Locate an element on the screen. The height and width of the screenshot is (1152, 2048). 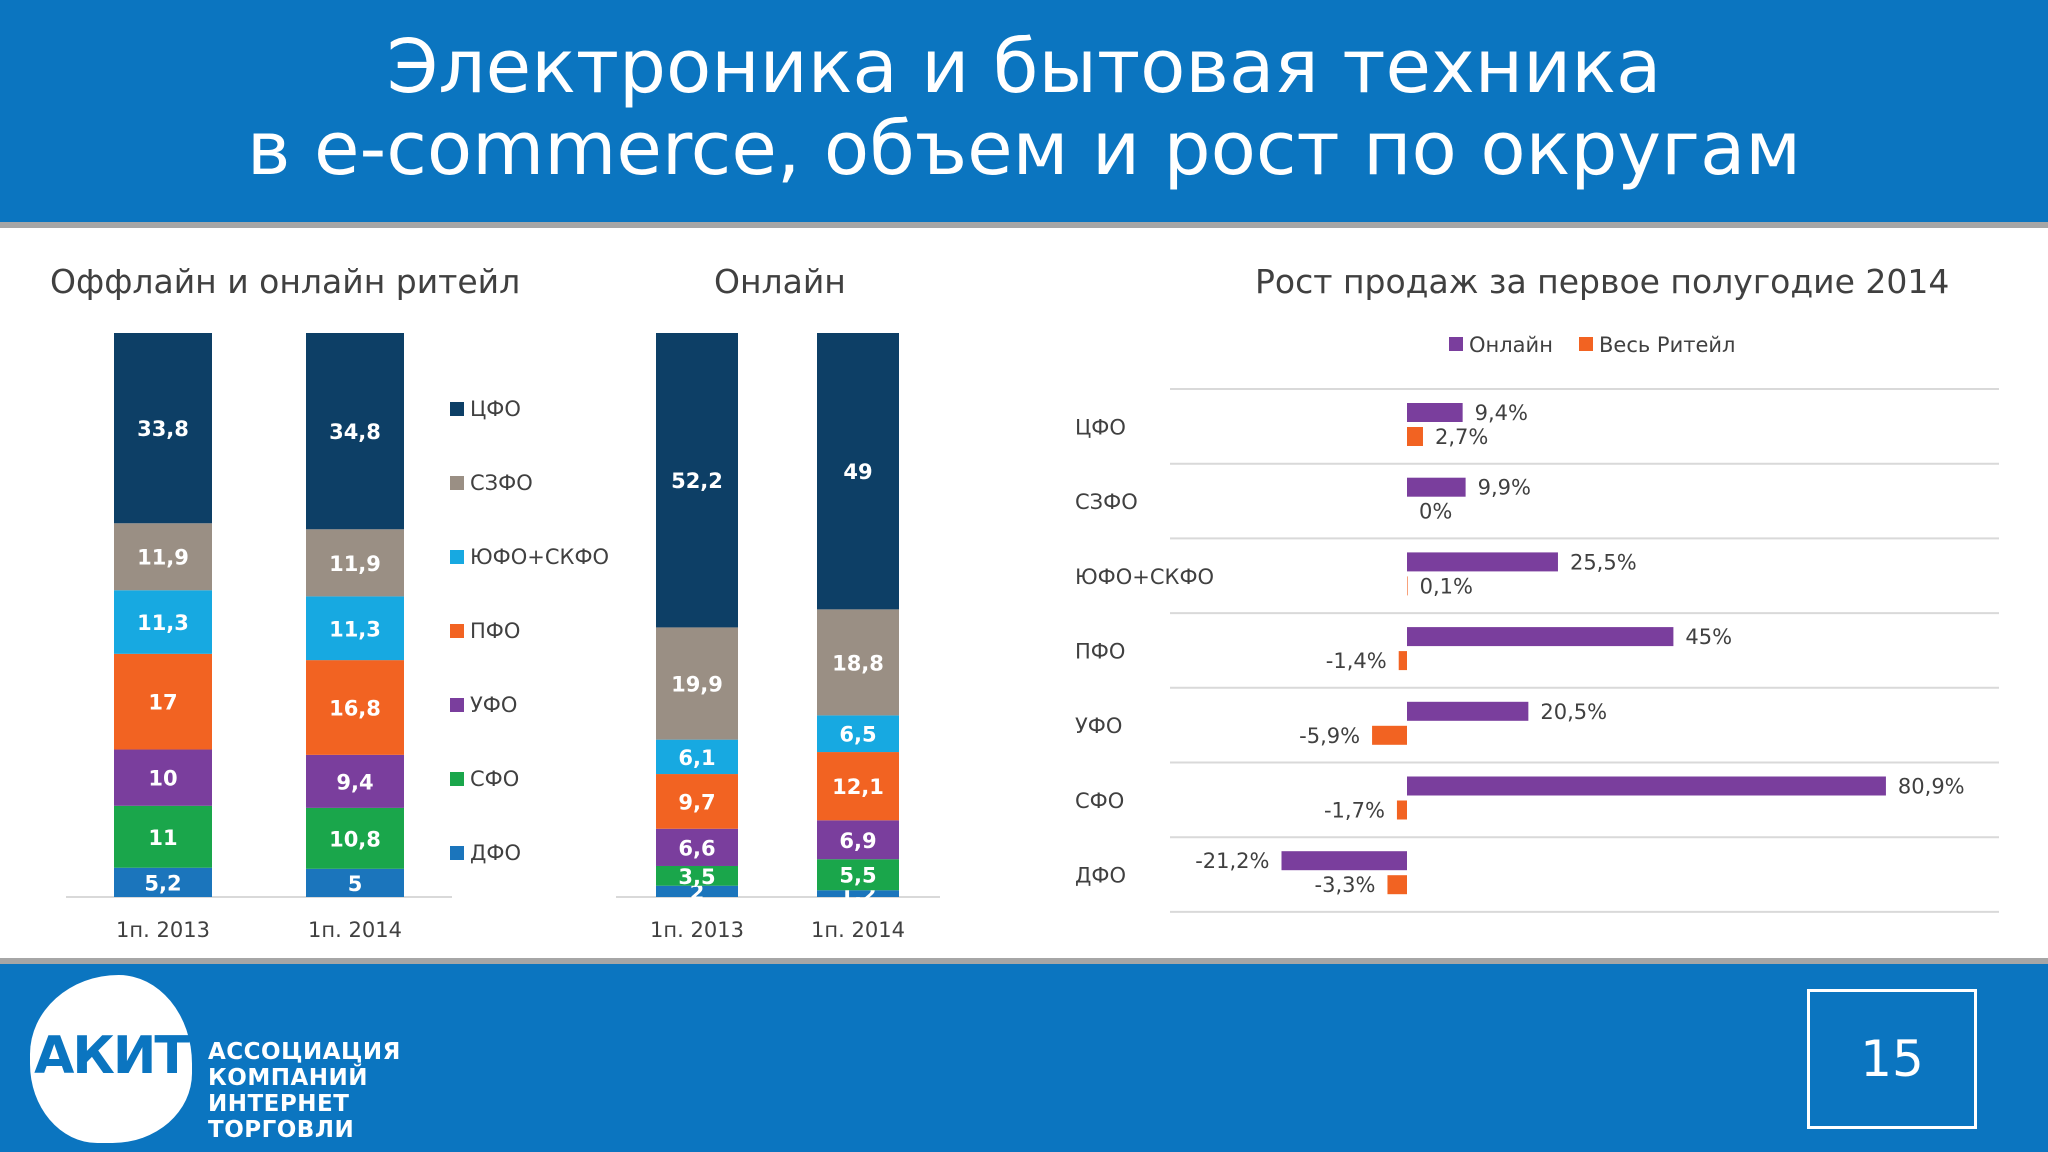
chart3-label-online-сзфо: 9,9% is located at coordinates (1504, 488).